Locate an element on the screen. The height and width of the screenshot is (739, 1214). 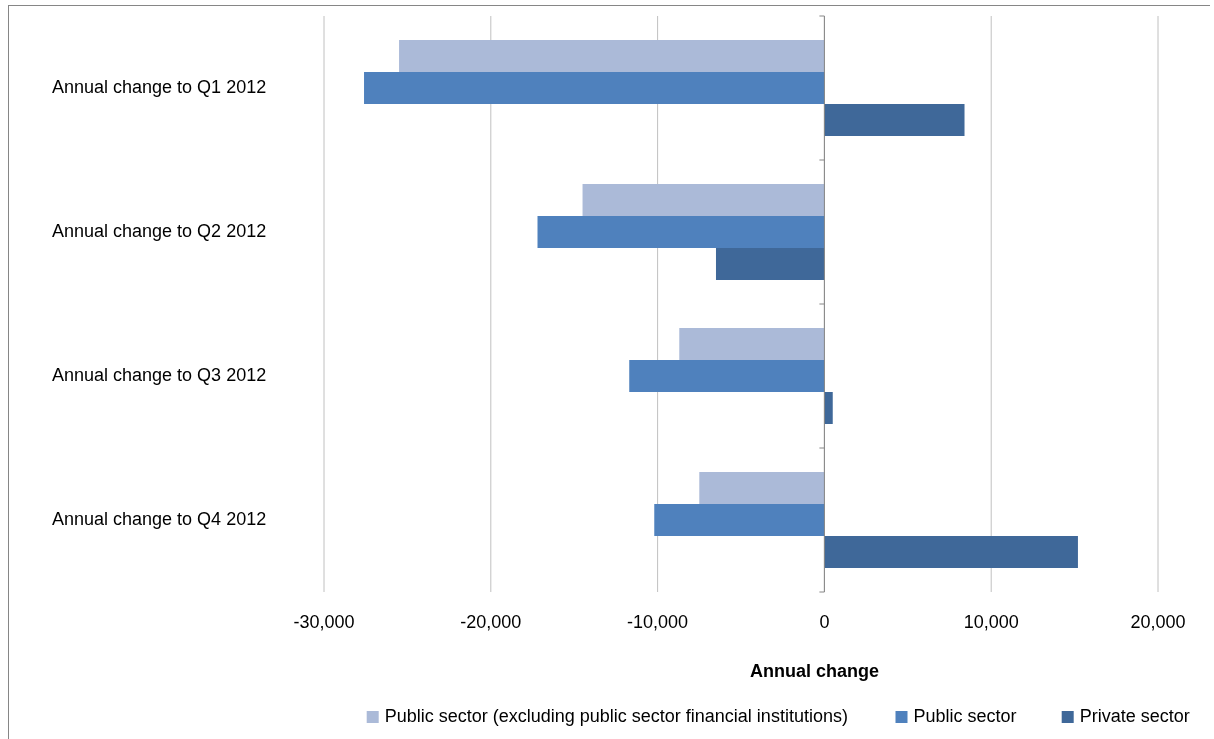
legend-label: Public sector (excluding public sector financial institutions) is located at coordinates (616, 715).